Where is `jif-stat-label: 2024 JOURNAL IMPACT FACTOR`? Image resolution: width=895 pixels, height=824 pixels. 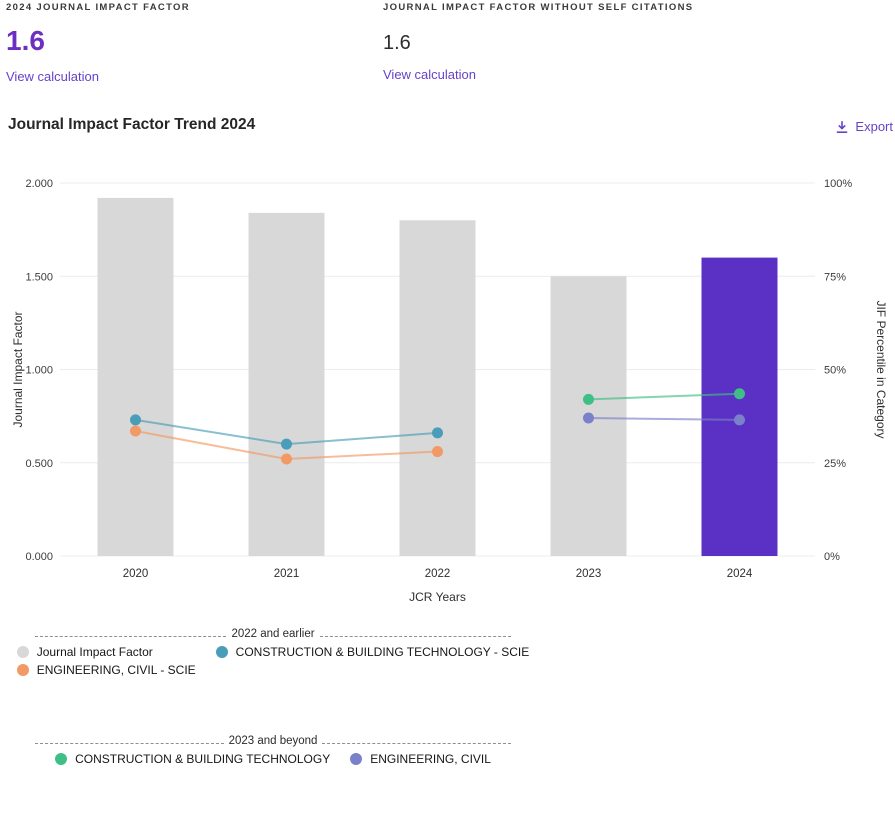
jif-stat-label: 2024 JOURNAL IMPACT FACTOR is located at coordinates (98, 7).